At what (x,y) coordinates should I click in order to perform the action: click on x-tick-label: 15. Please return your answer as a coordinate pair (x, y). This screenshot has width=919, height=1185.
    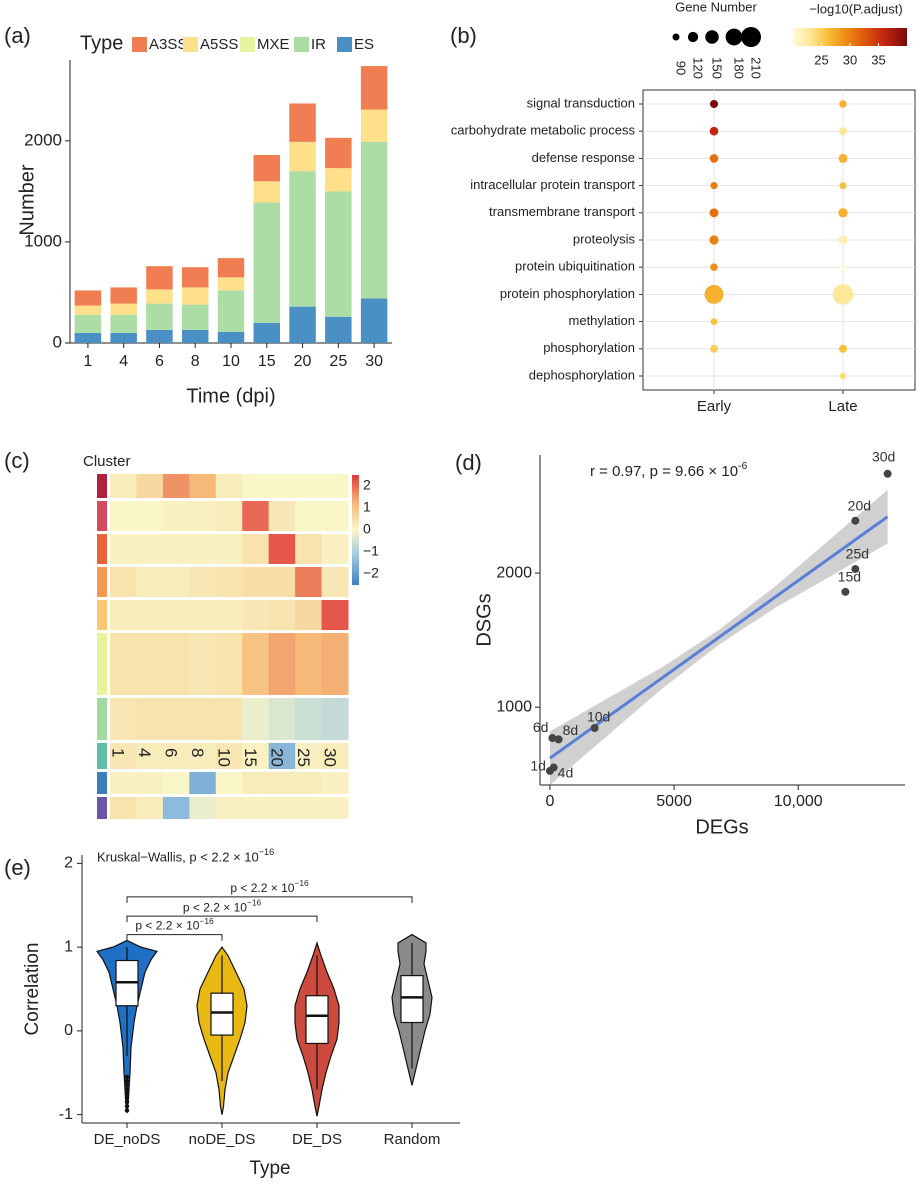
    Looking at the image, I should click on (267, 361).